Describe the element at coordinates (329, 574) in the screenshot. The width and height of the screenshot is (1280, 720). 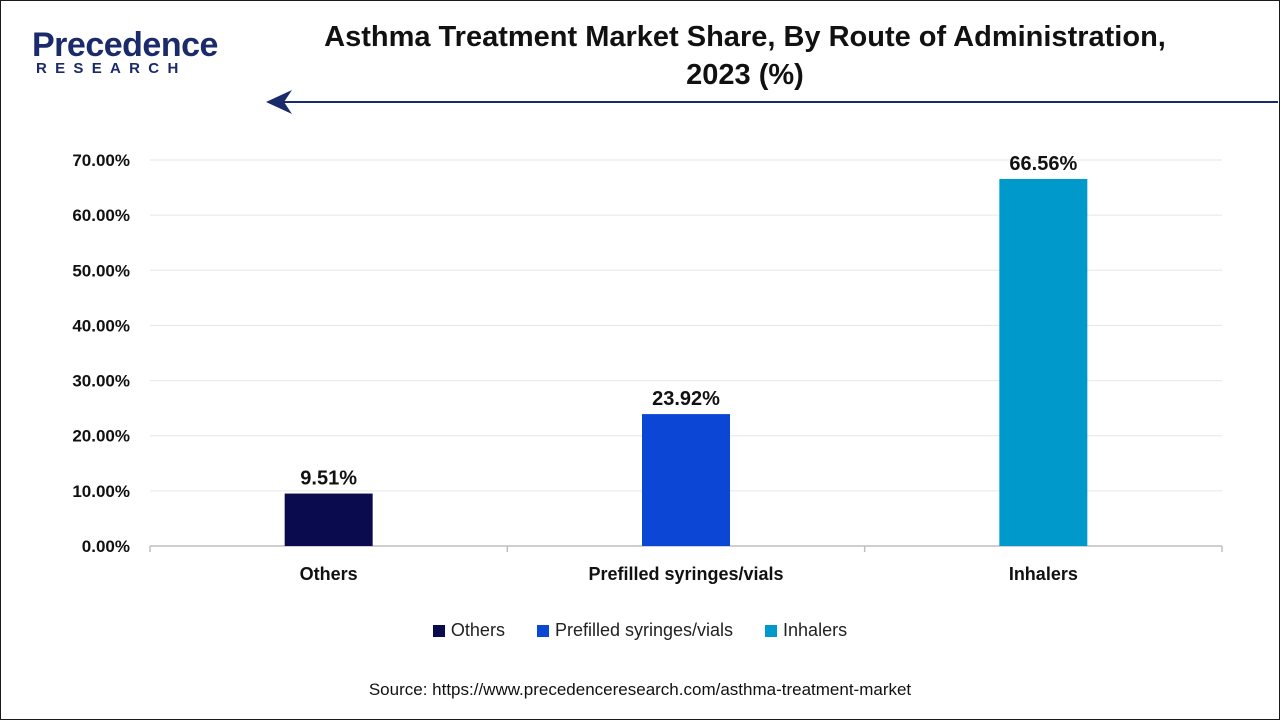
I see `x-tick-label: Others` at that location.